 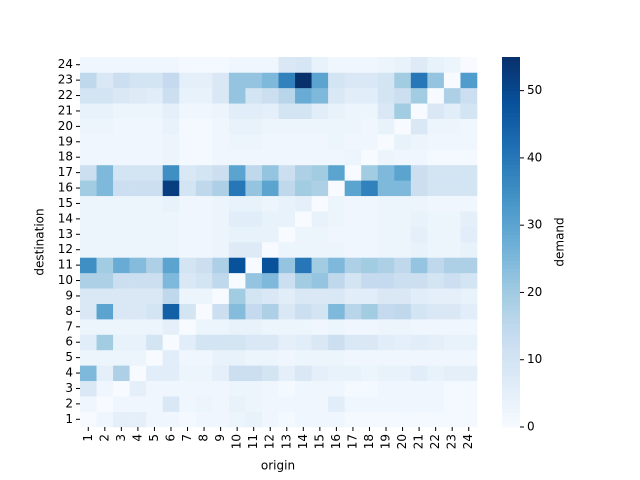 I want to click on x-tick-label: 17, so click(x=352, y=441).